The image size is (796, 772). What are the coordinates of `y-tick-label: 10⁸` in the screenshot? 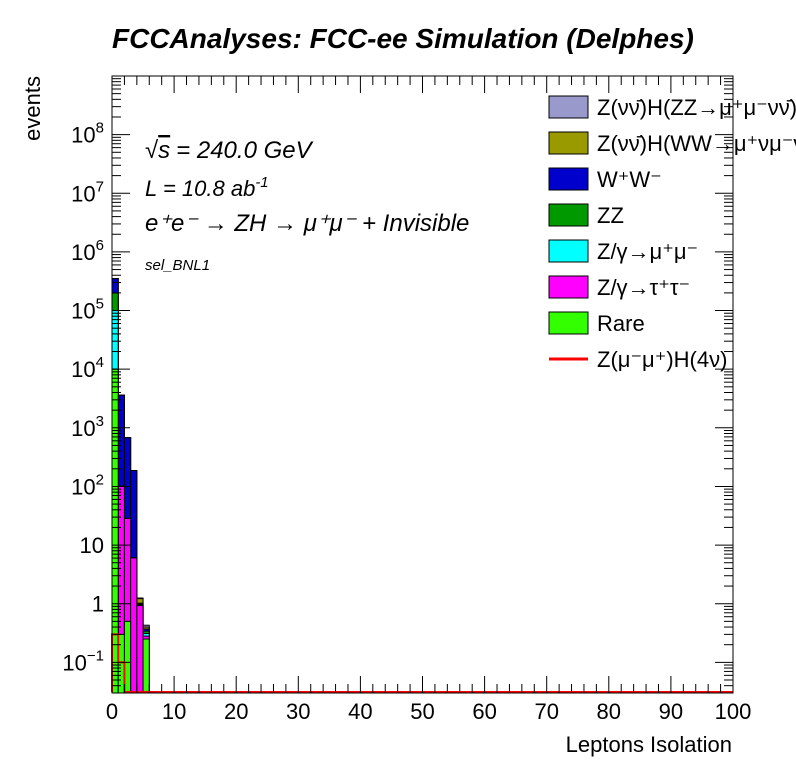 It's located at (87, 134).